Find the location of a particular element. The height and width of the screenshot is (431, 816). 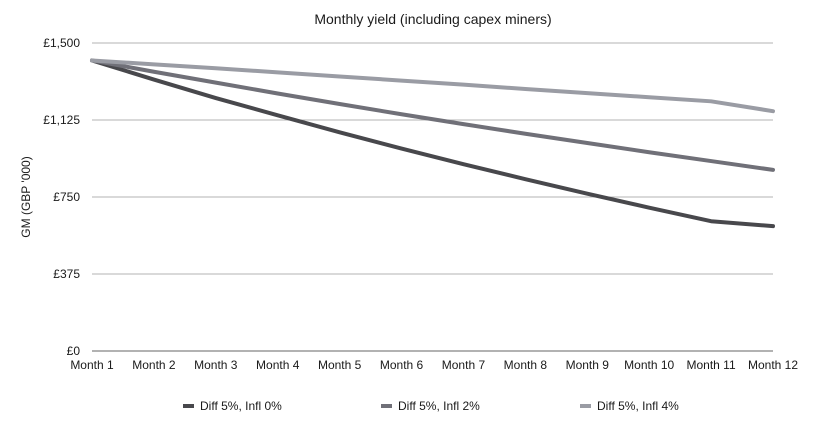

y-axis-ticks: £0 £375 £750 £1,125 £1,500 is located at coordinates (61, 197).